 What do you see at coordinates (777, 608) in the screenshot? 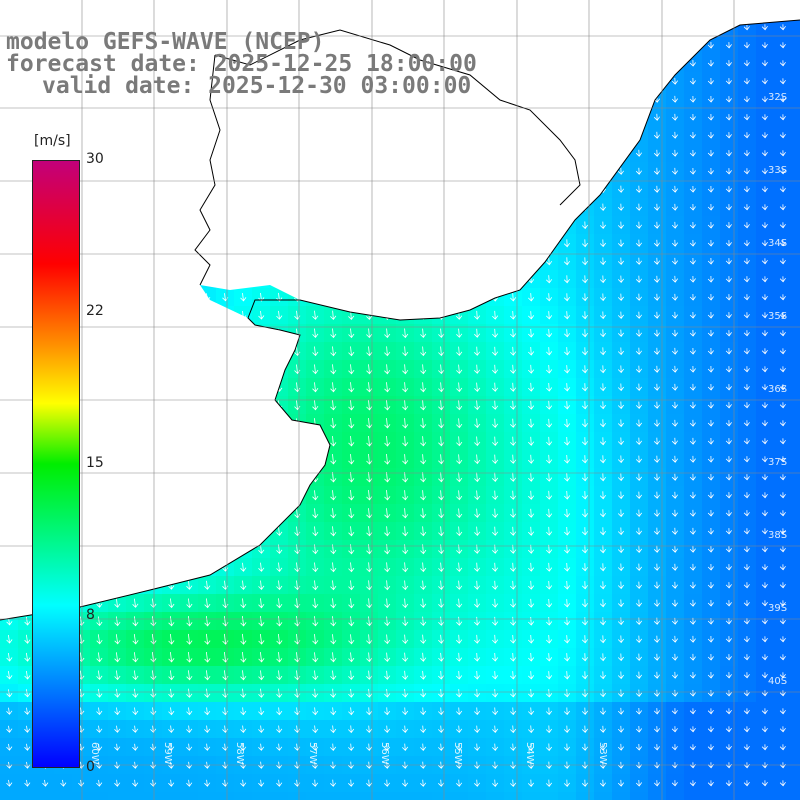
I see `latitude-label: 39S` at bounding box center [777, 608].